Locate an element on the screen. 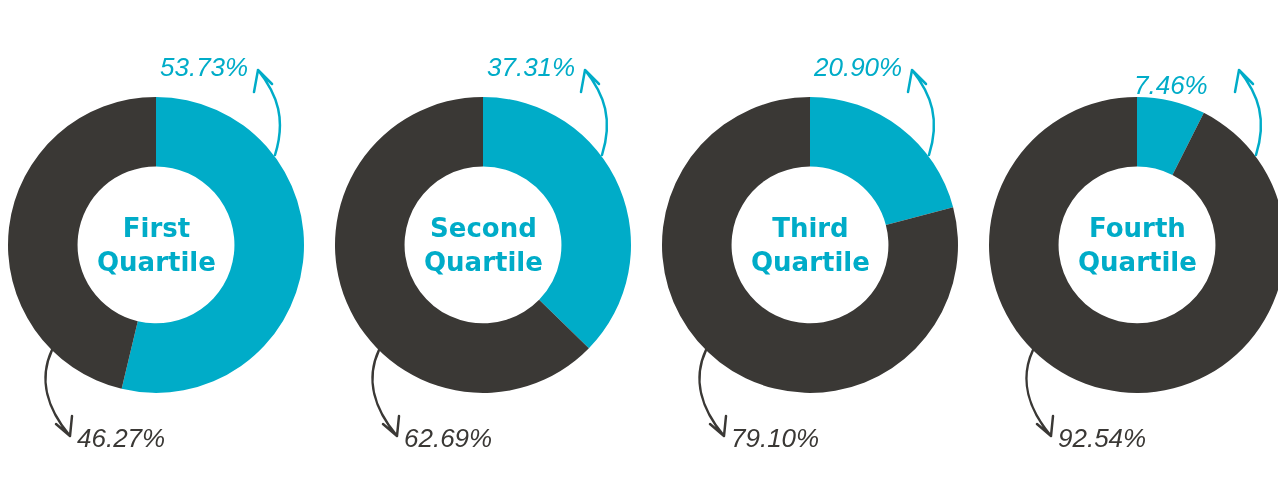 The width and height of the screenshot is (1278, 484). data-label: 62.69% is located at coordinates (448, 438).